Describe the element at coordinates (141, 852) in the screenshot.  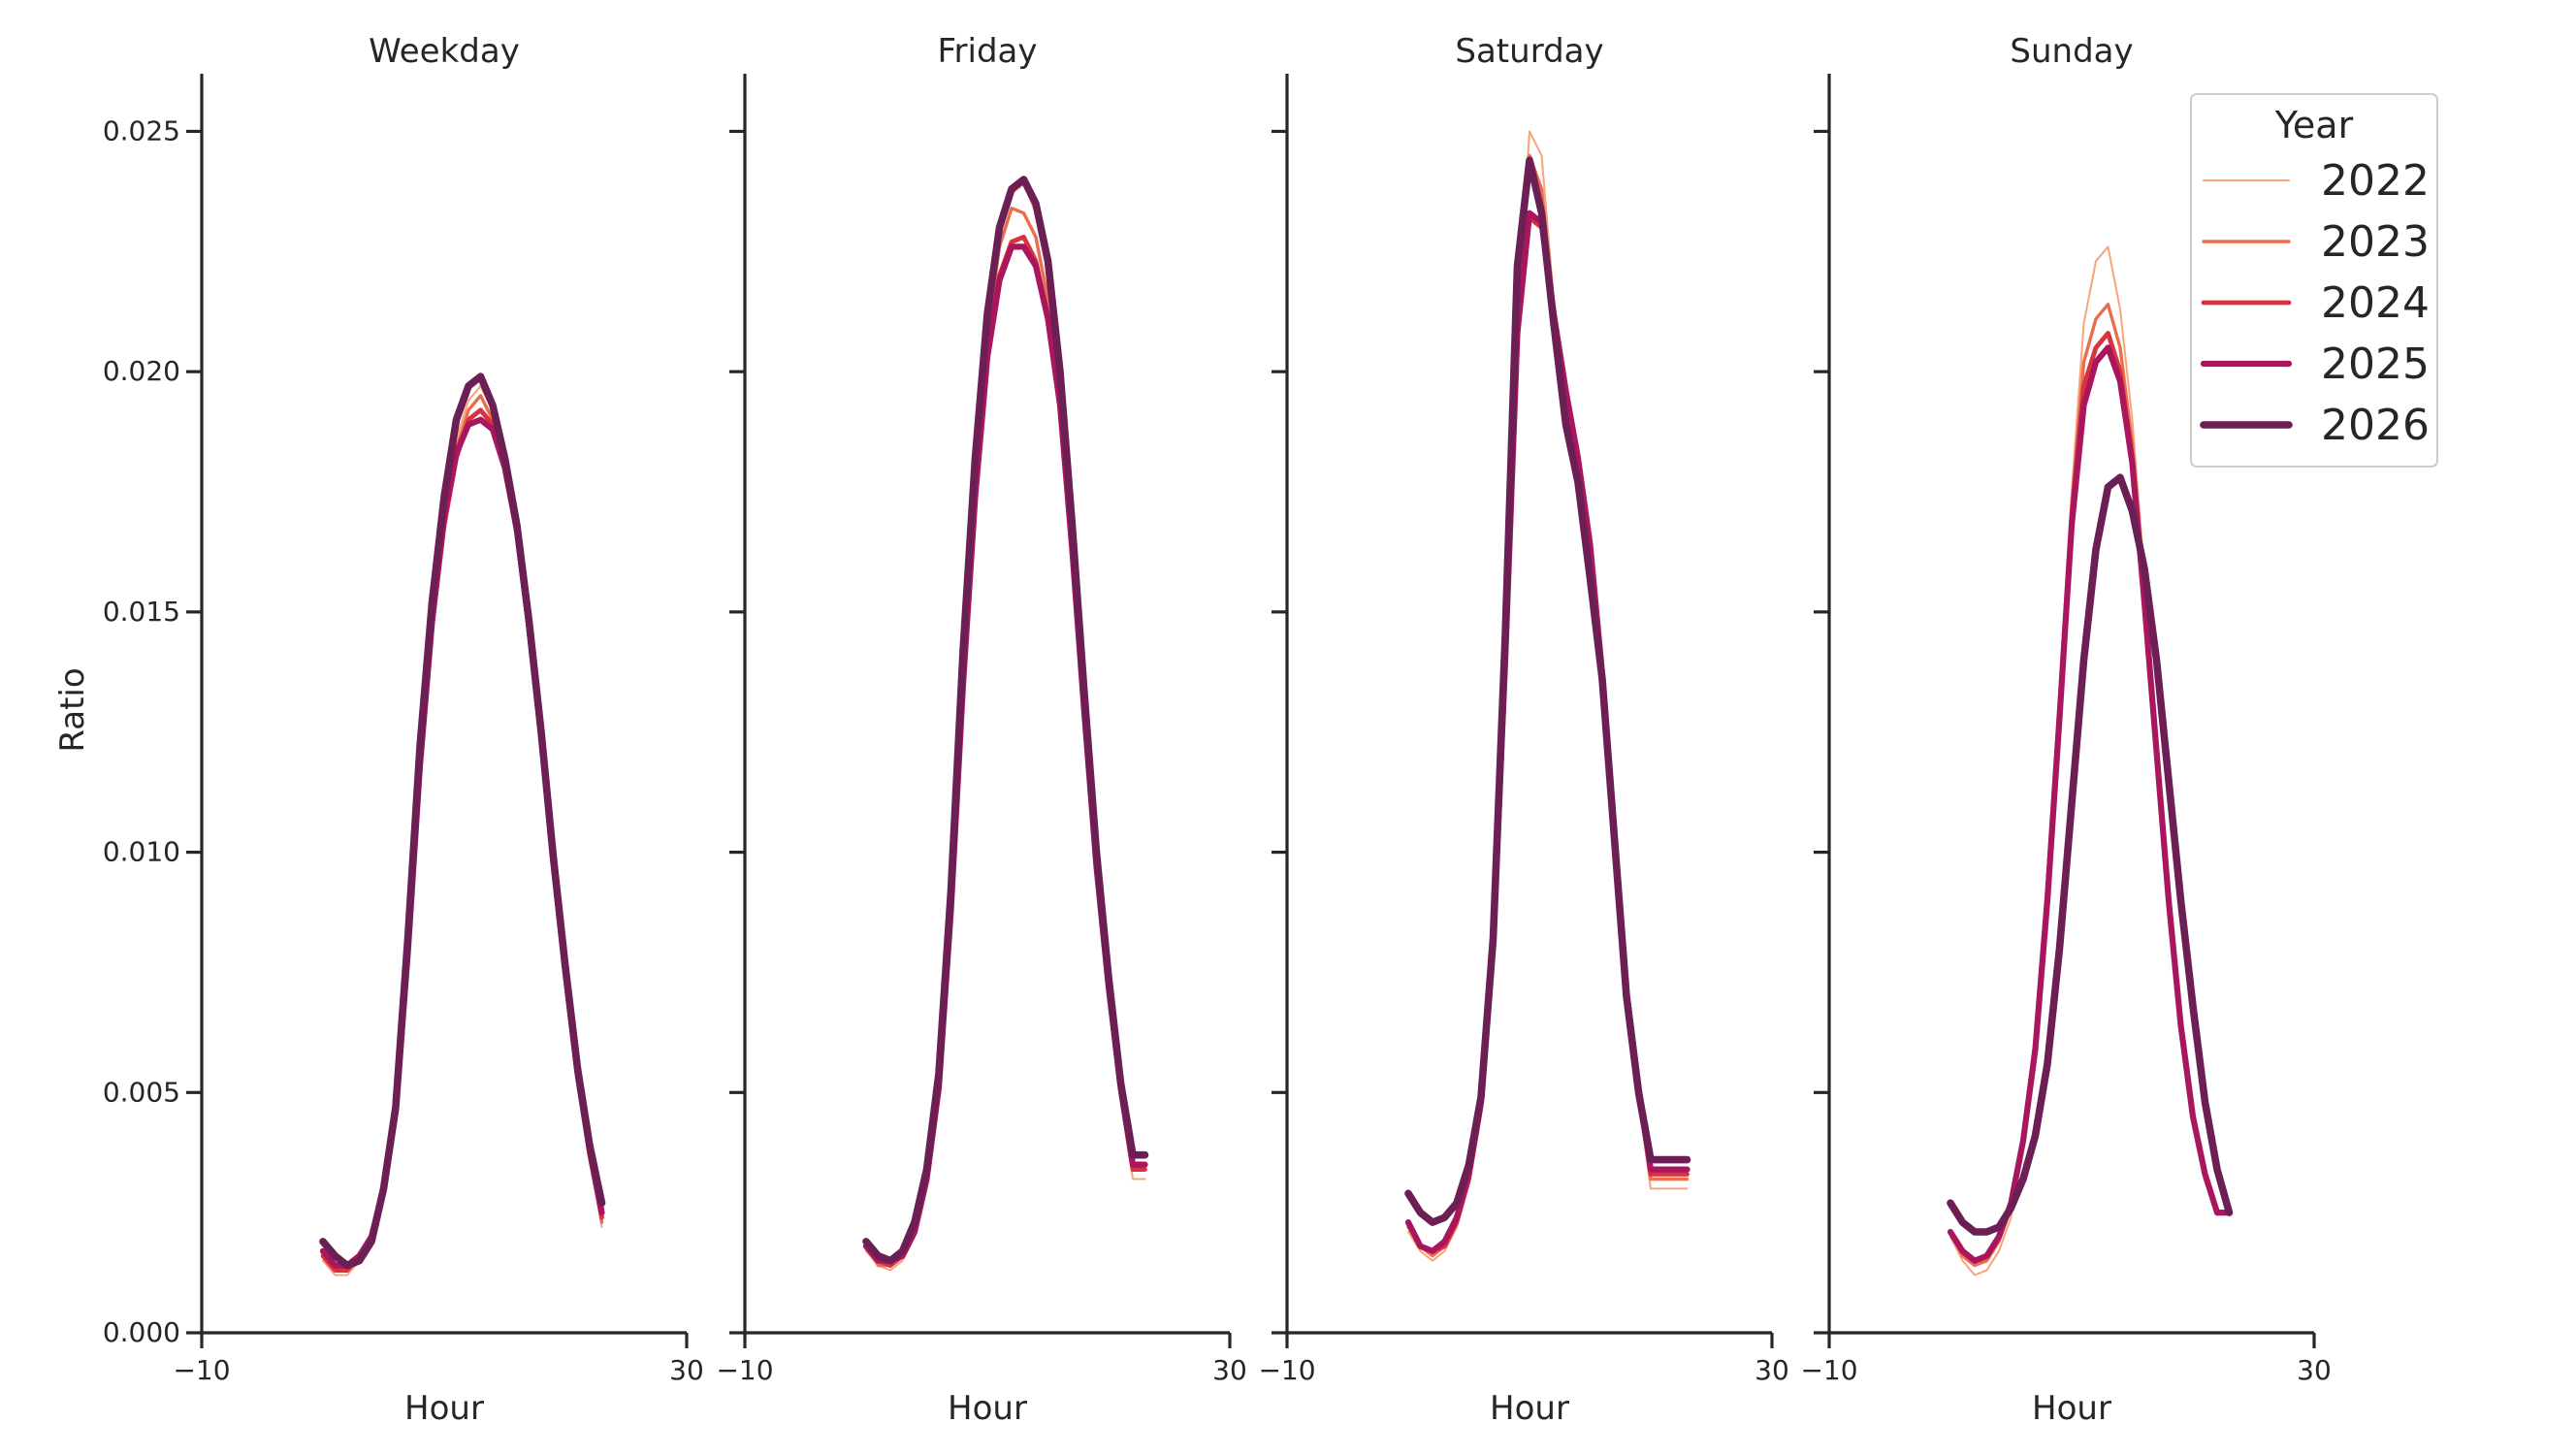
I see `y-tick-label: 0.010` at that location.